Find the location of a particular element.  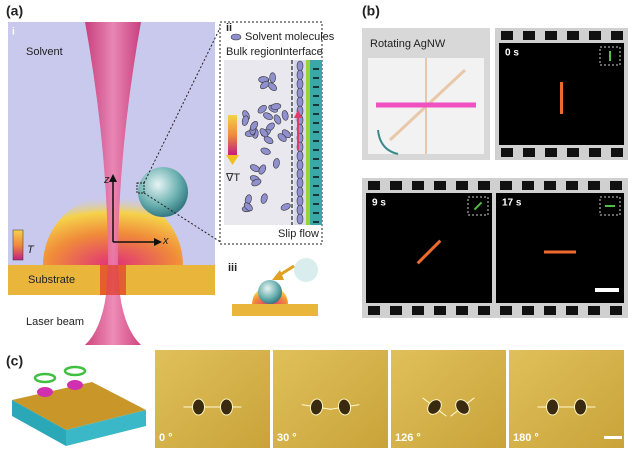

substrate is located at coordinates (275, 310).